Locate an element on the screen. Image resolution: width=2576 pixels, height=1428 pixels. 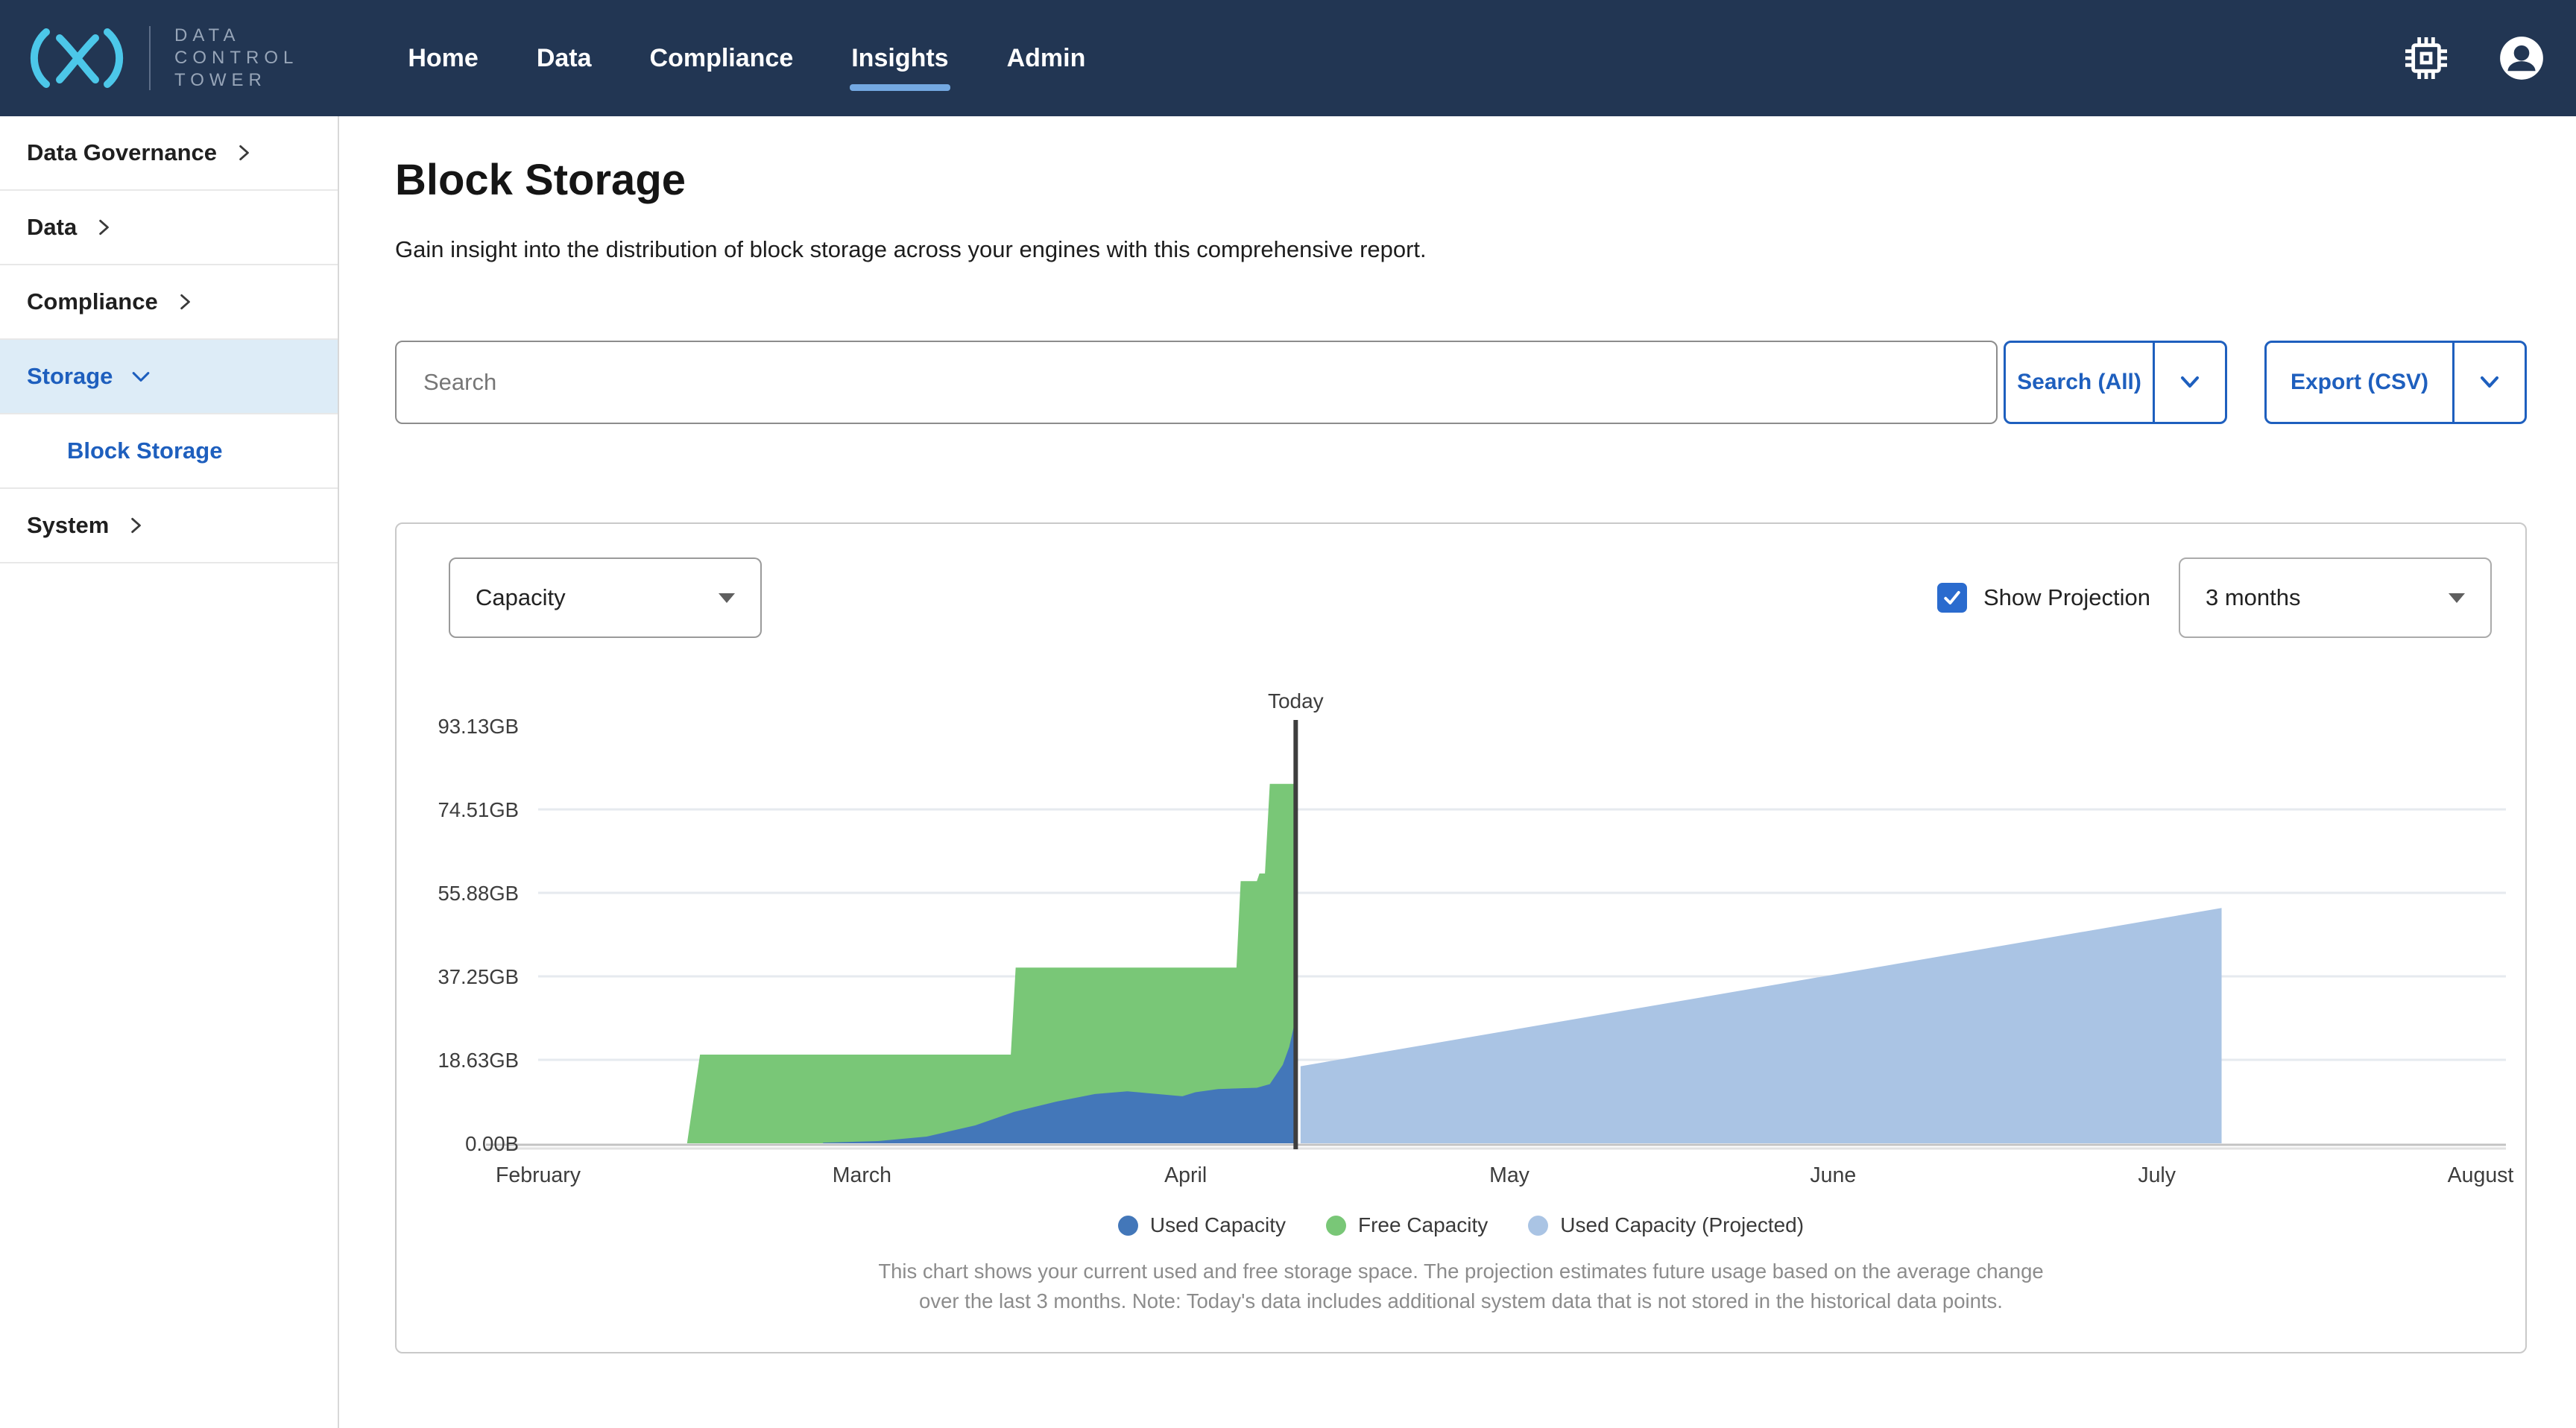
metric-select: Capacity is located at coordinates (605, 597).